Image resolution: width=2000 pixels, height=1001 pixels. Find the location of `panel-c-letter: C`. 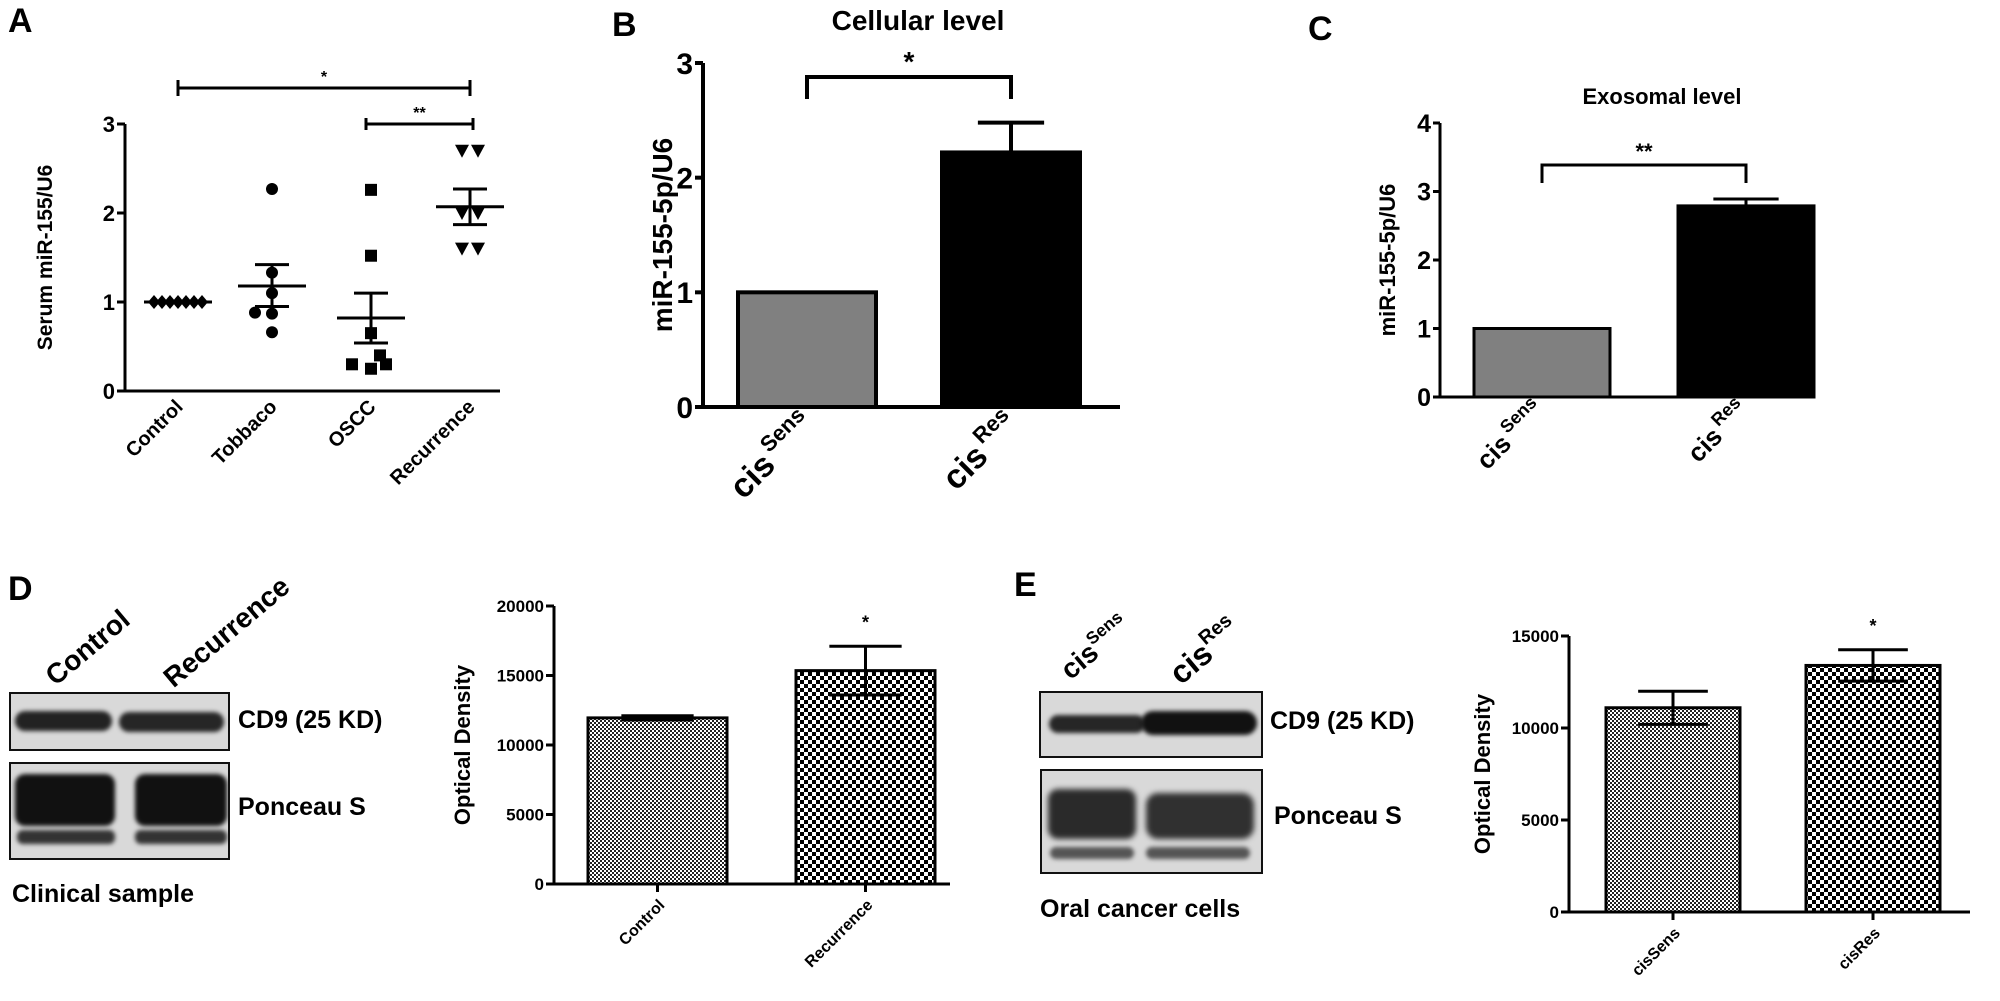

panel-c-letter: C is located at coordinates (1320, 29).